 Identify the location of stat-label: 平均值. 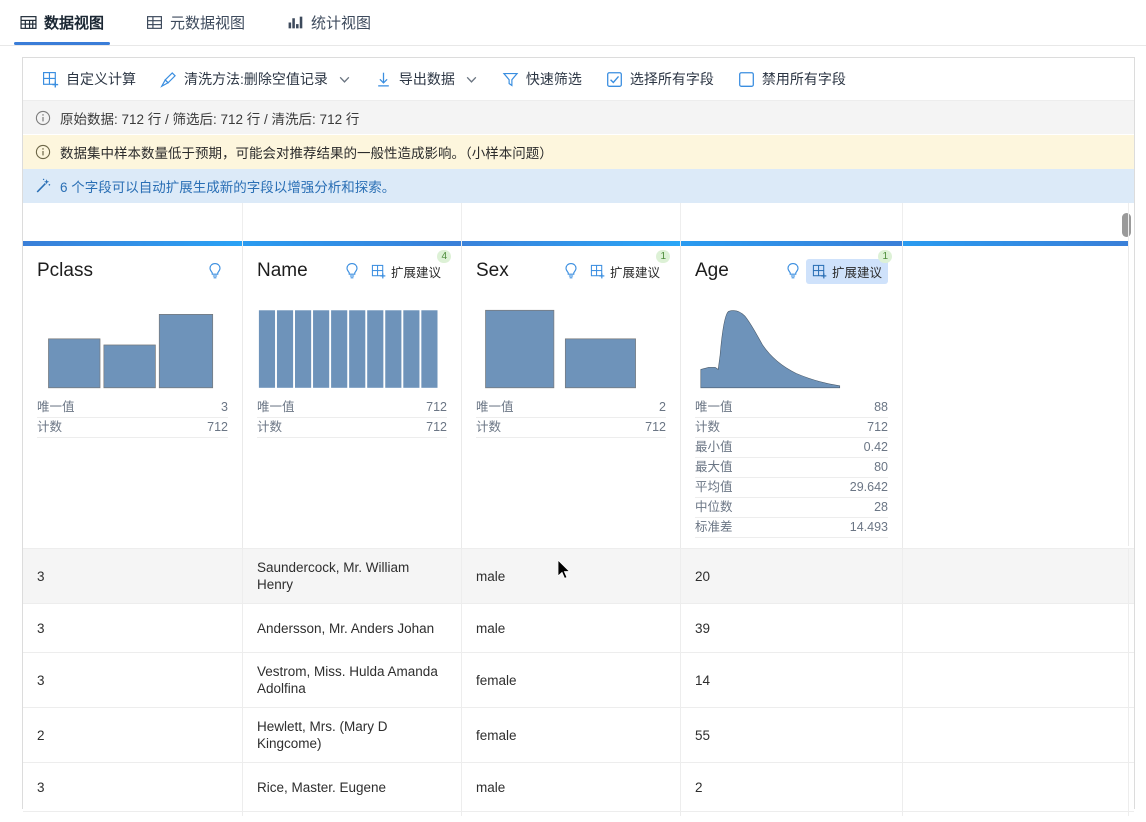
(714, 487).